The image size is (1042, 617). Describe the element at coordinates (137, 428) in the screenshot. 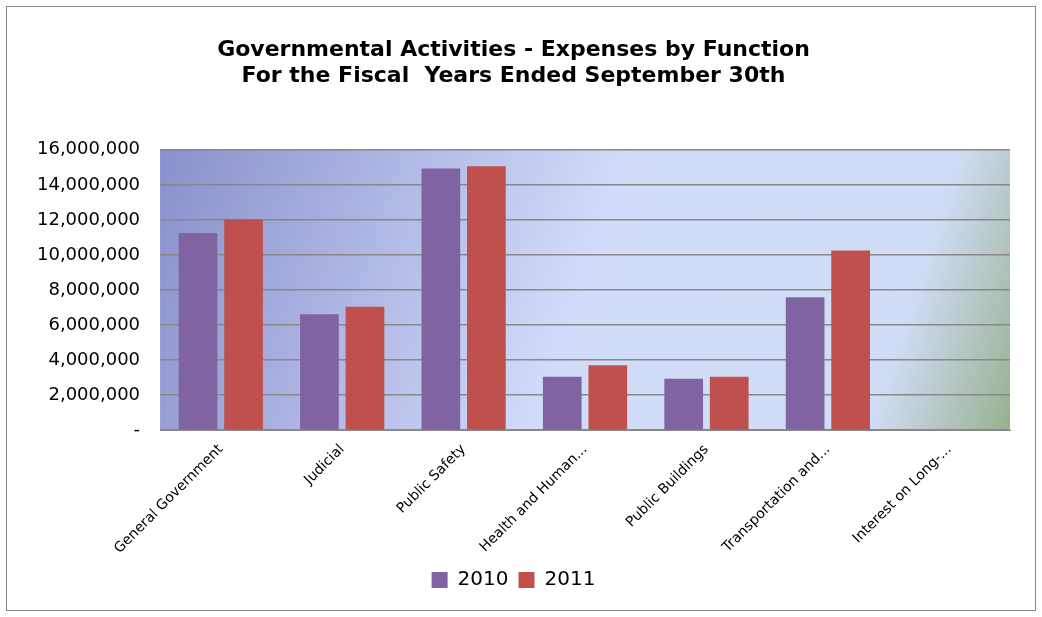

I see `y-tick-label: -` at that location.